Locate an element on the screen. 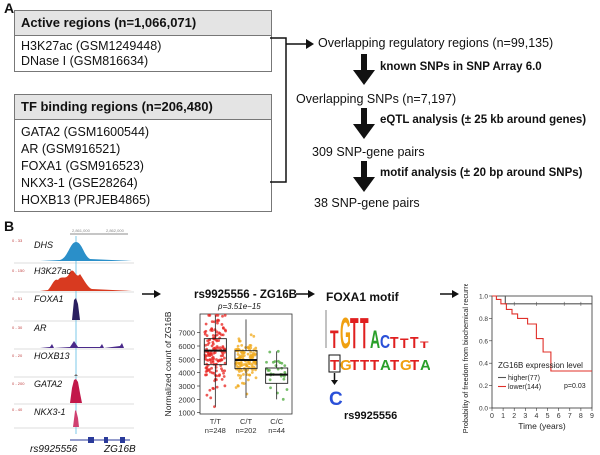  y-tick-label: 3000 is located at coordinates (186, 386).